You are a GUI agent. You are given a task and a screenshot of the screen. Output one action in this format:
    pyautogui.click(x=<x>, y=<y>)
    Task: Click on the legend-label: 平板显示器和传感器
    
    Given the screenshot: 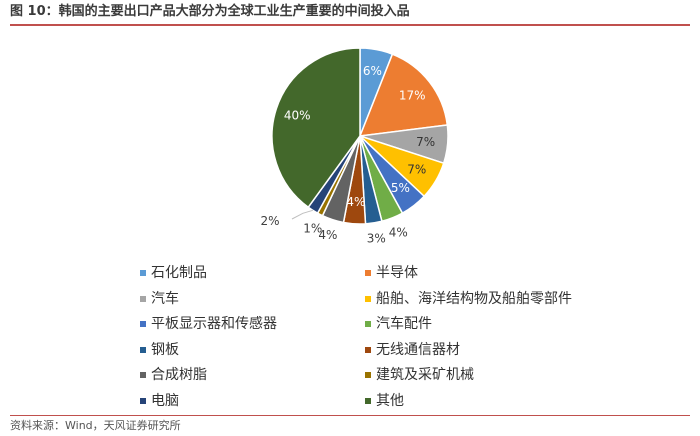 What is the action you would take?
    pyautogui.click(x=214, y=324)
    